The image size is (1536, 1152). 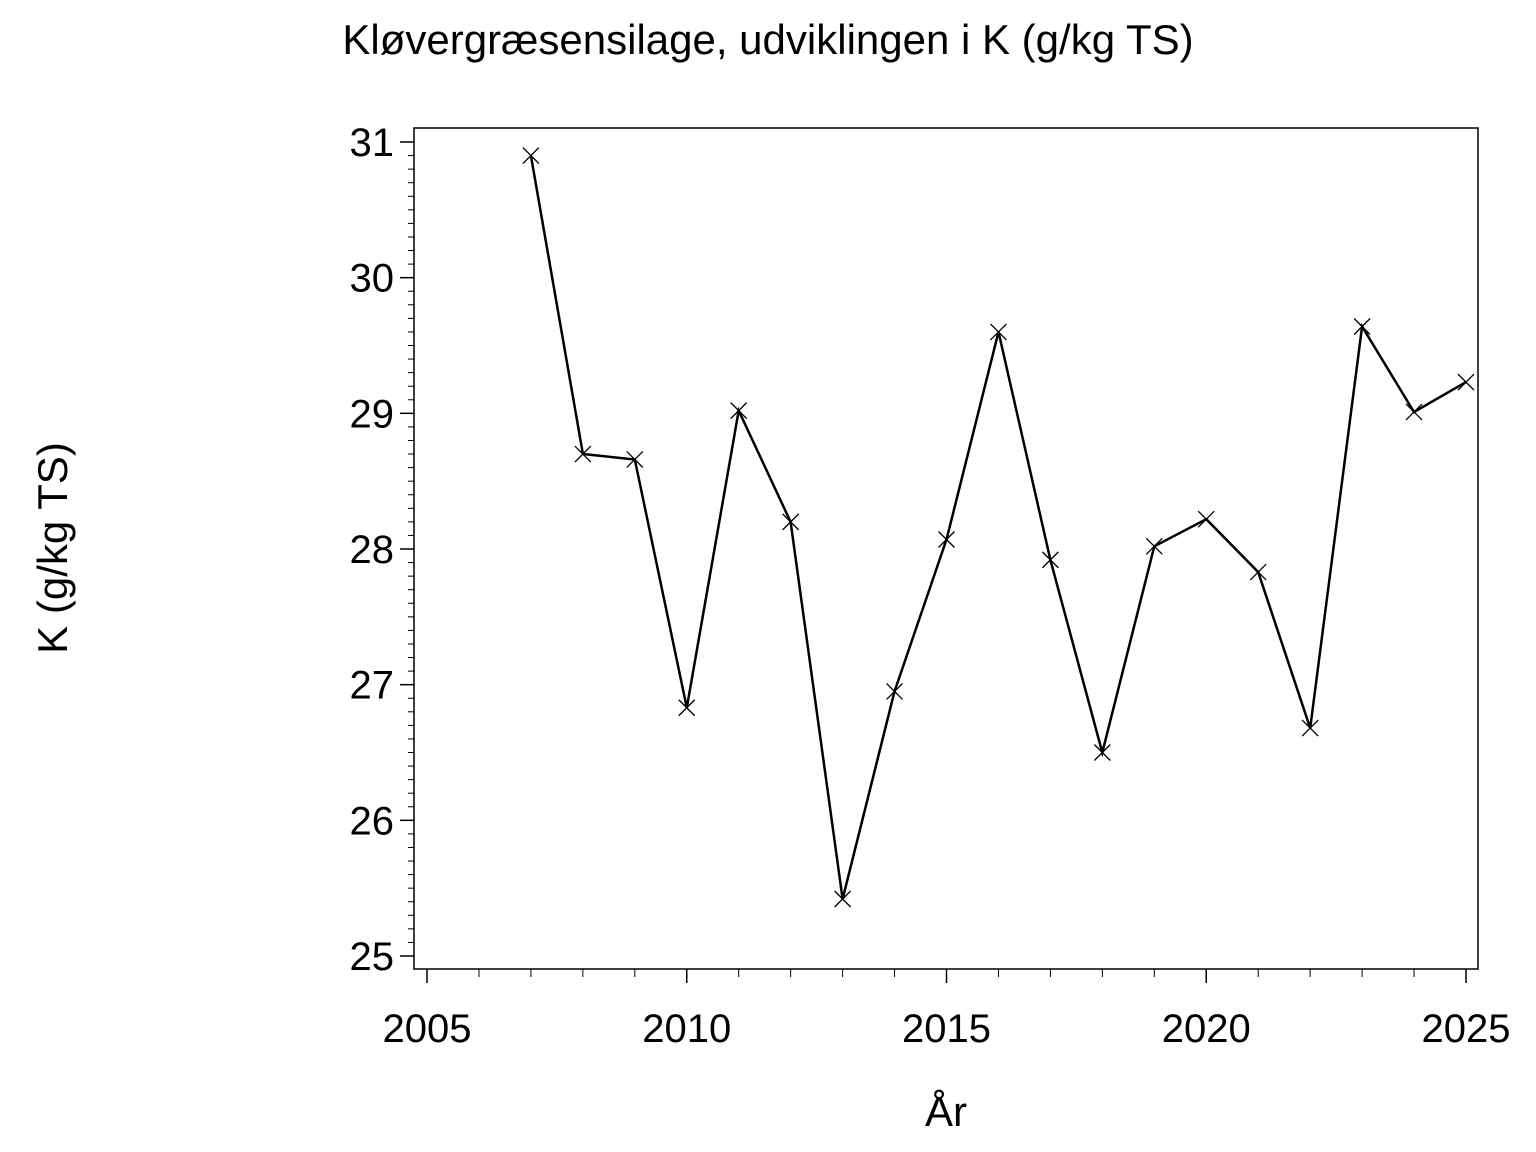 What do you see at coordinates (372, 686) in the screenshot?
I see `y-tick-label: 27` at bounding box center [372, 686].